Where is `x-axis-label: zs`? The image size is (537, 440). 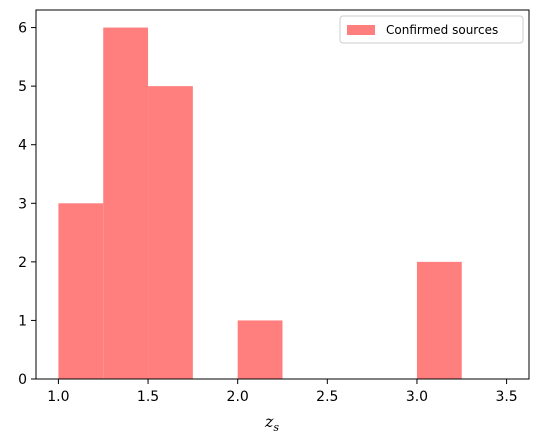 x-axis-label: zs is located at coordinates (271, 423).